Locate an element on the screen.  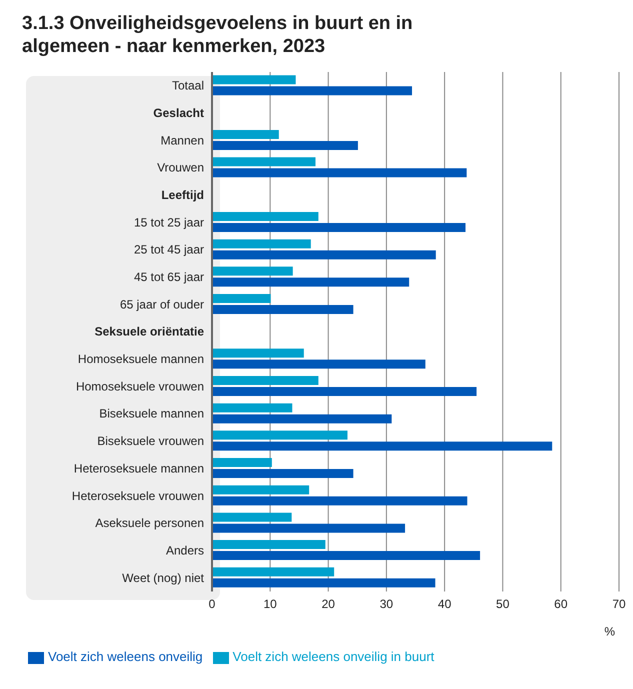
x-axis-title: % is located at coordinates (610, 631).